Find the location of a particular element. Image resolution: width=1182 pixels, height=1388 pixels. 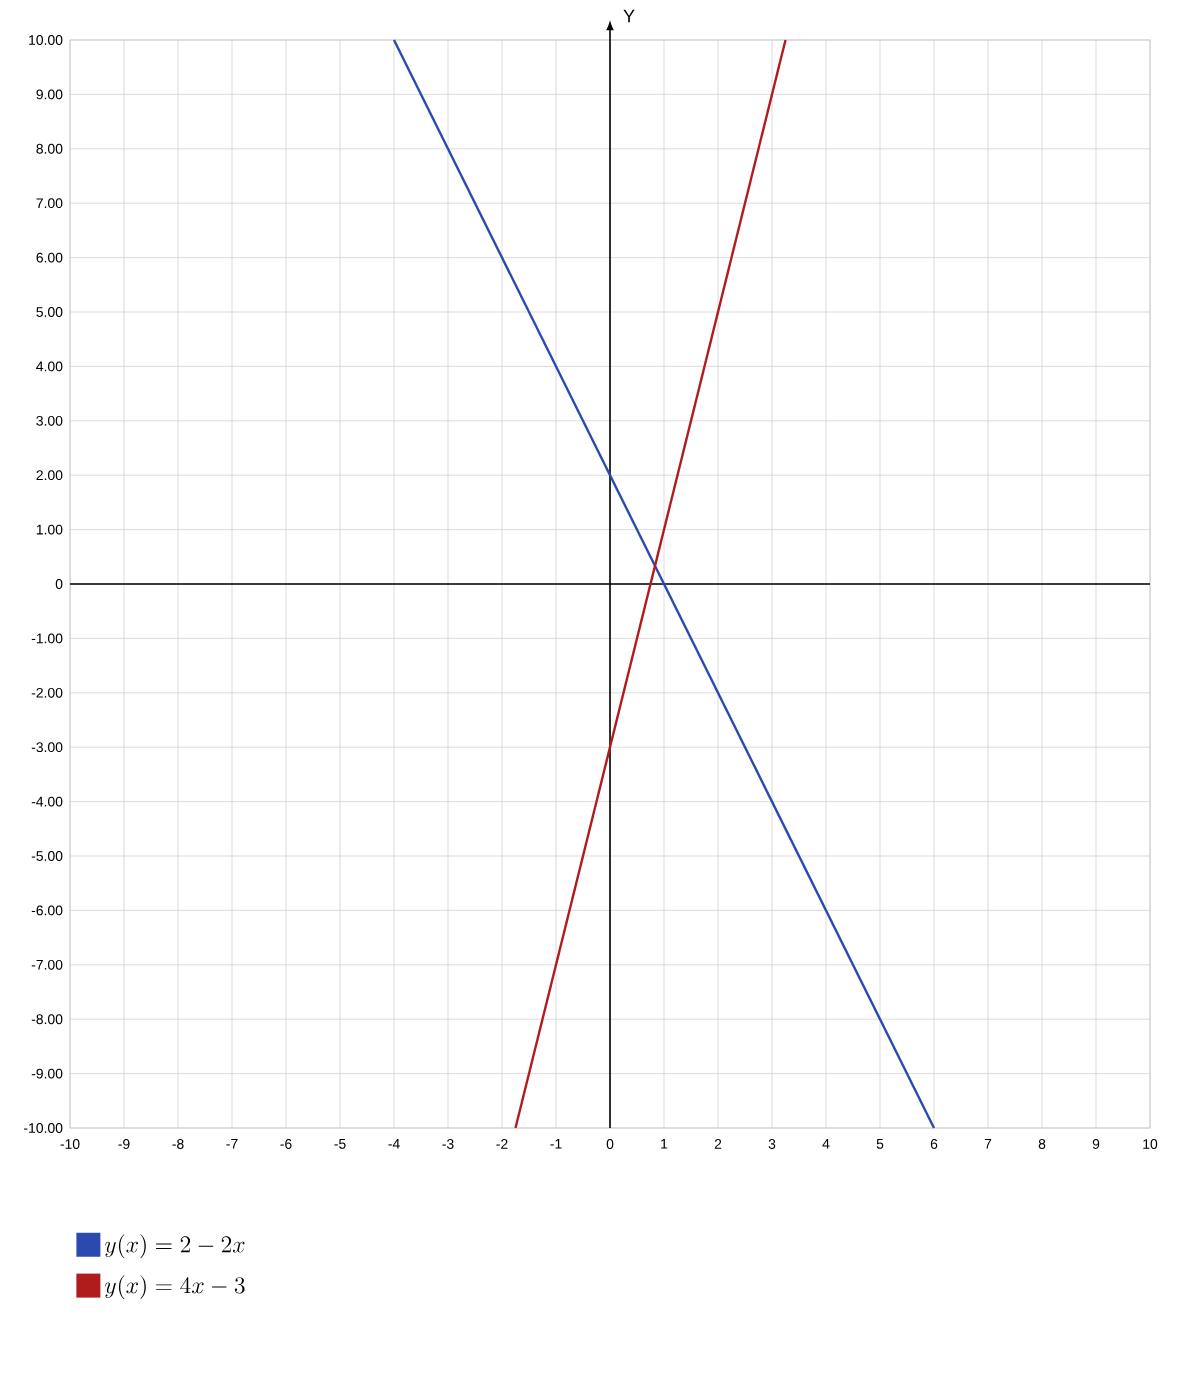

legend-label: $y(x) = 2 - 2x$ is located at coordinates (175, 1246).